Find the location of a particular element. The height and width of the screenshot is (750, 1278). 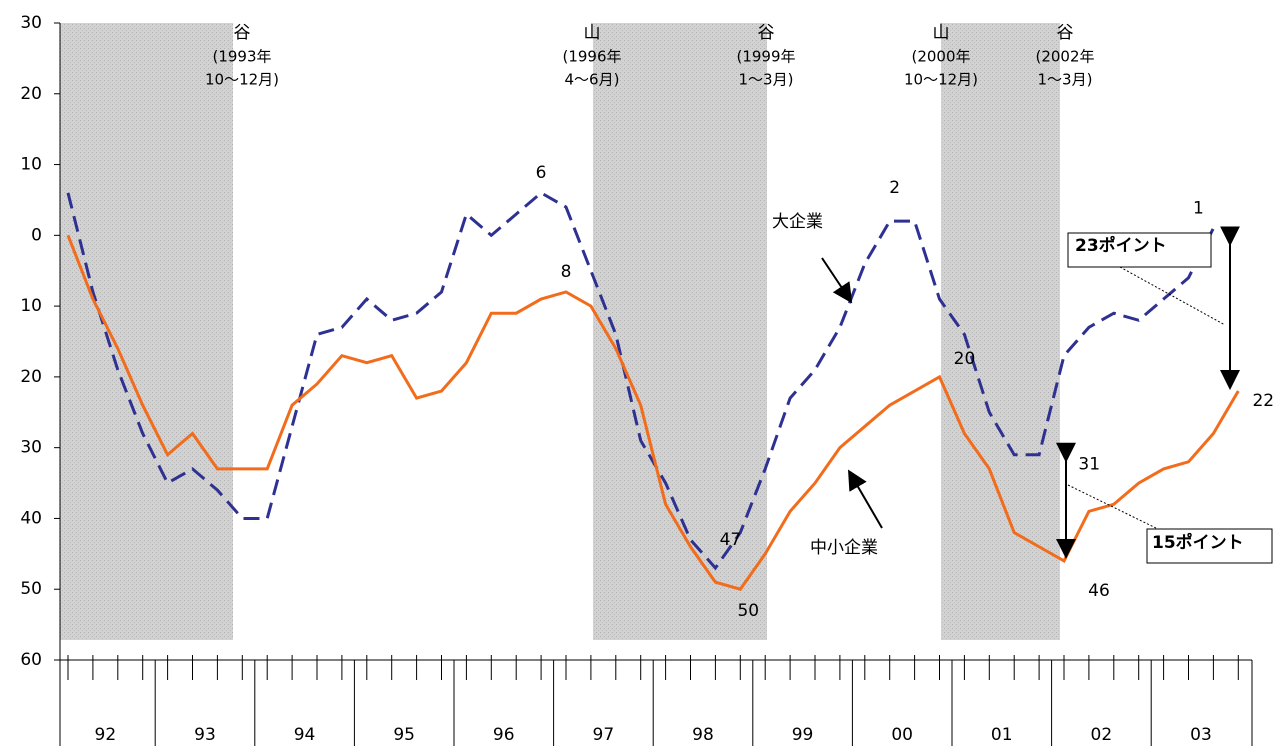

x-tick-label: 92 is located at coordinates (106, 735).